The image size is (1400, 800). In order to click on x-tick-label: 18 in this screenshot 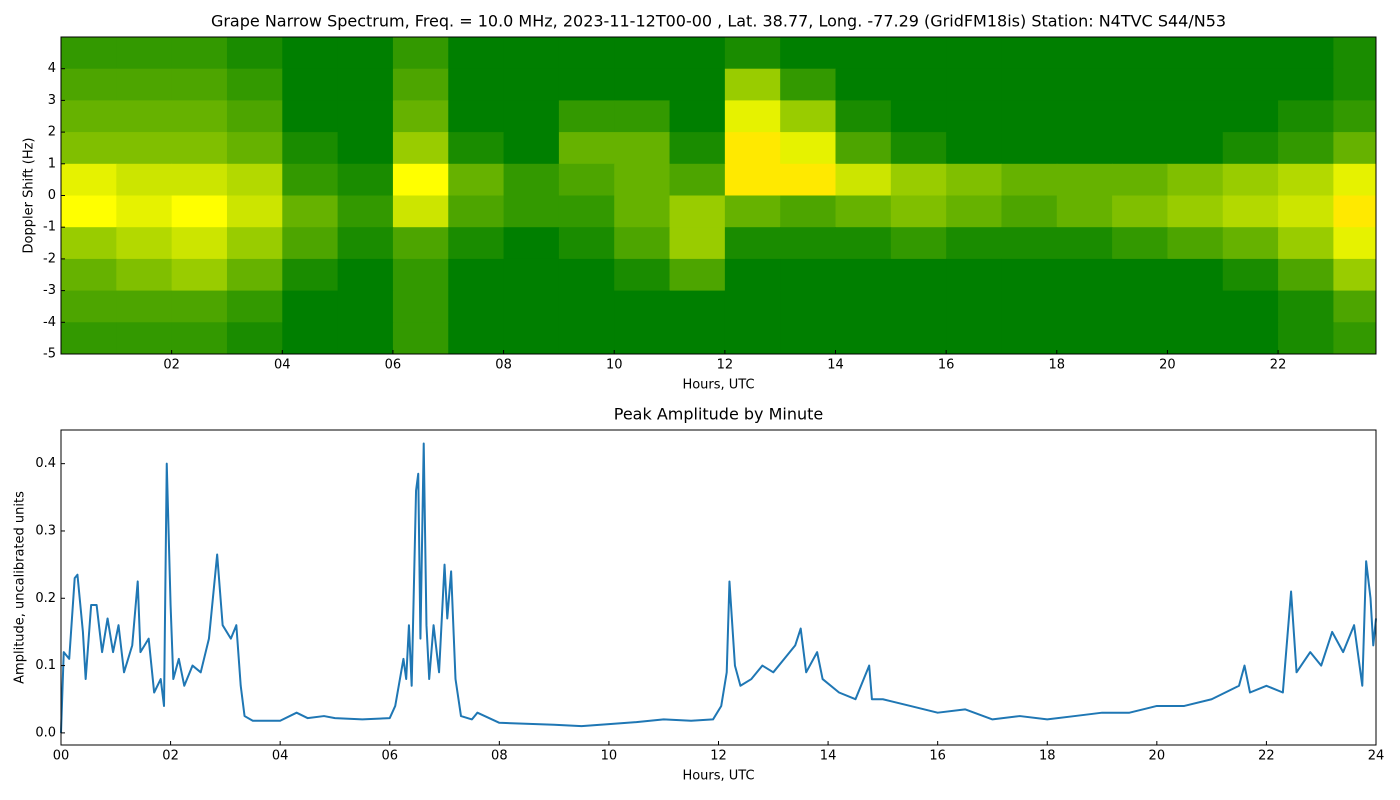, I will do `click(1047, 756)`.